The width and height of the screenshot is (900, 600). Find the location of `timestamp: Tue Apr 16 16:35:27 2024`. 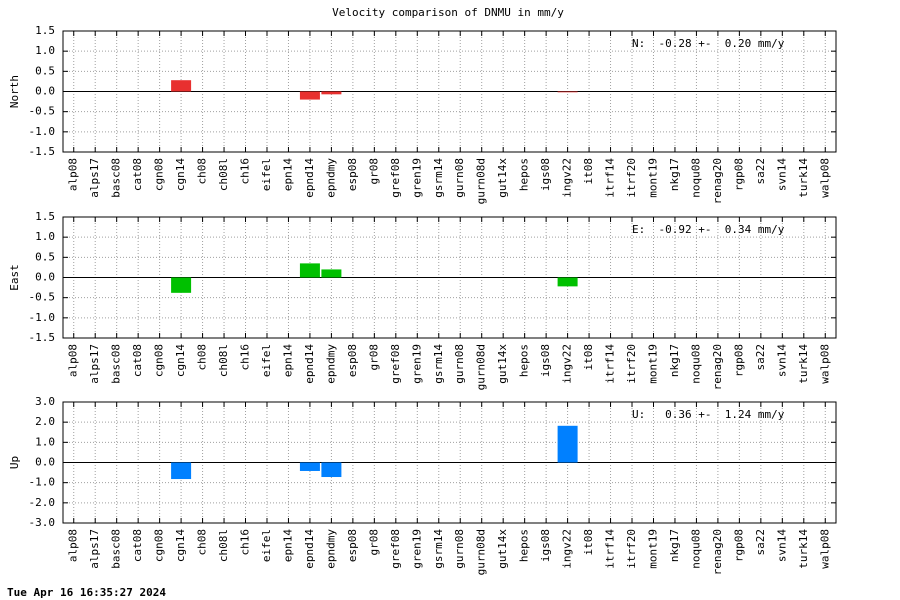

timestamp: Tue Apr 16 16:35:27 2024 is located at coordinates (86, 592).